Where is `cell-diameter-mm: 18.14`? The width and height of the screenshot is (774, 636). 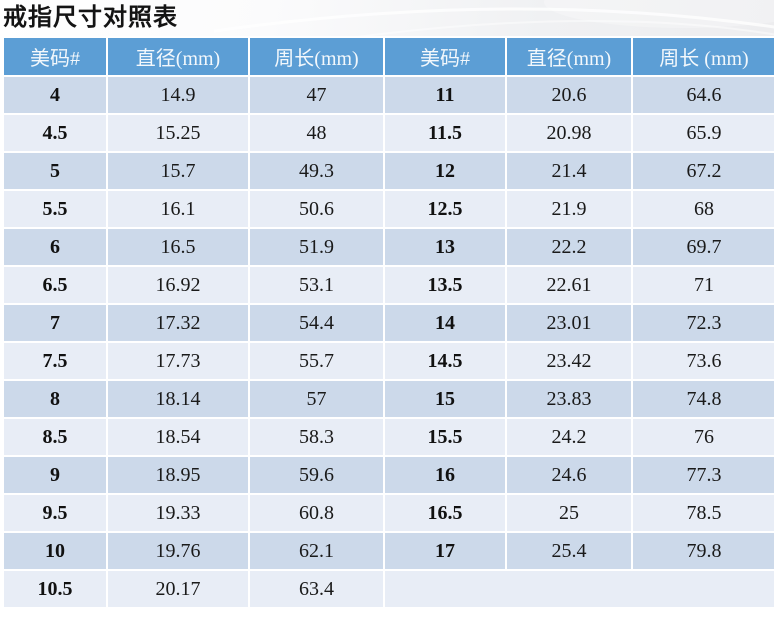 cell-diameter-mm: 18.14 is located at coordinates (178, 399).